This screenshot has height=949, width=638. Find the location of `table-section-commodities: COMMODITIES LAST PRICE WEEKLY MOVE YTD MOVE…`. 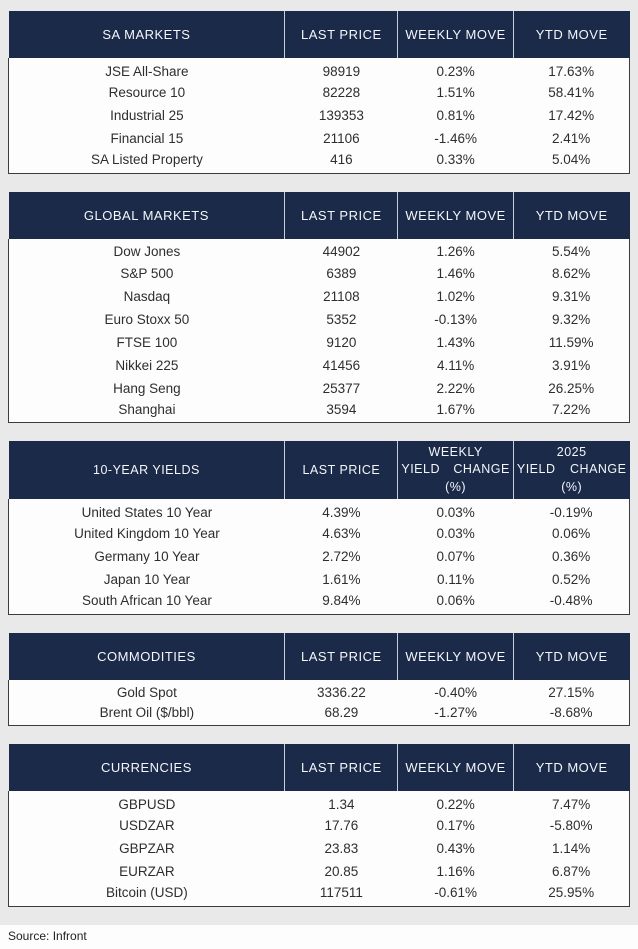

table-section-commodities: COMMODITIES LAST PRICE WEEKLY MOVE YTD MOVE… is located at coordinates (319, 679).